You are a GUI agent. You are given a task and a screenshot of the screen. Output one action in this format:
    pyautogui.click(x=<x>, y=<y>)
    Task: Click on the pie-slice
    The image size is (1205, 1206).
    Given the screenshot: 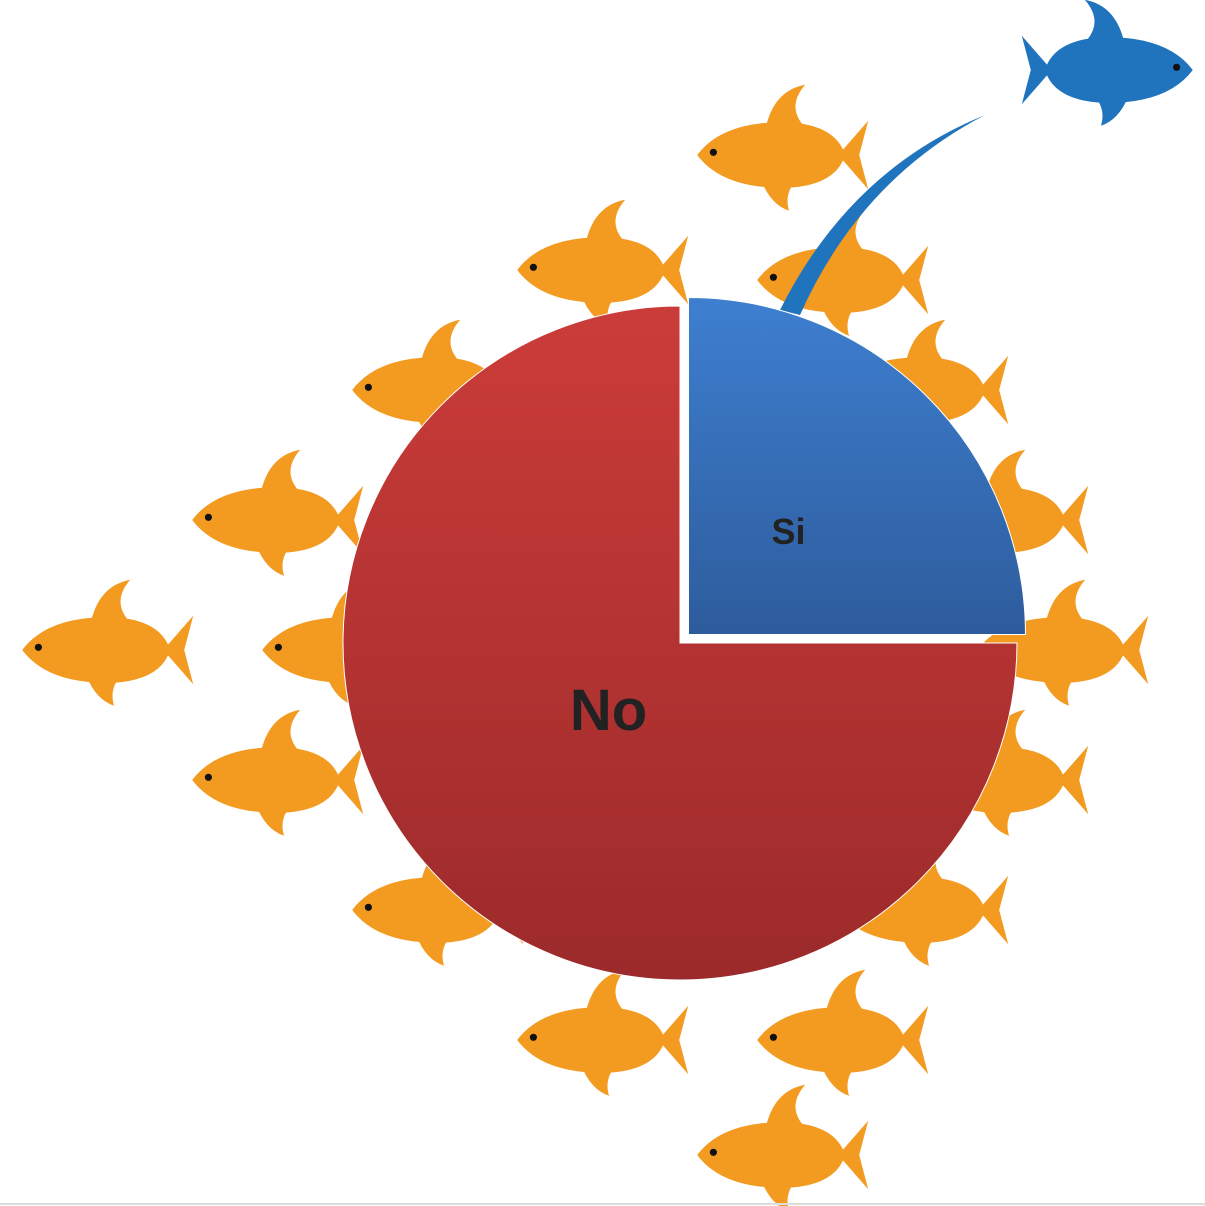 What is the action you would take?
    pyautogui.click(x=856, y=466)
    